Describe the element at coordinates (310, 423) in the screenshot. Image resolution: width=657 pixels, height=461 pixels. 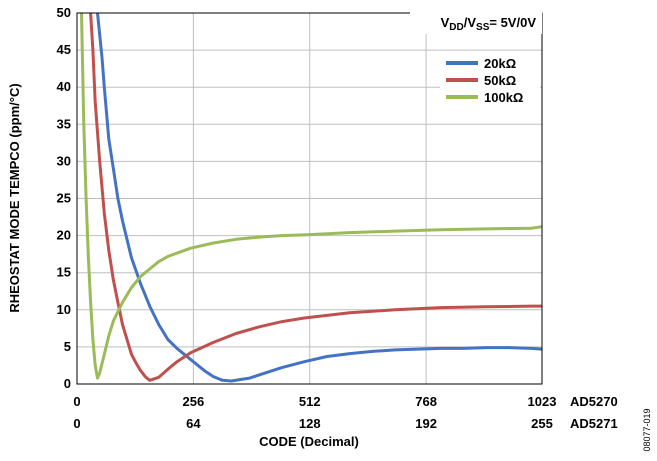
I see `x-tick-label-secondary: 128` at that location.